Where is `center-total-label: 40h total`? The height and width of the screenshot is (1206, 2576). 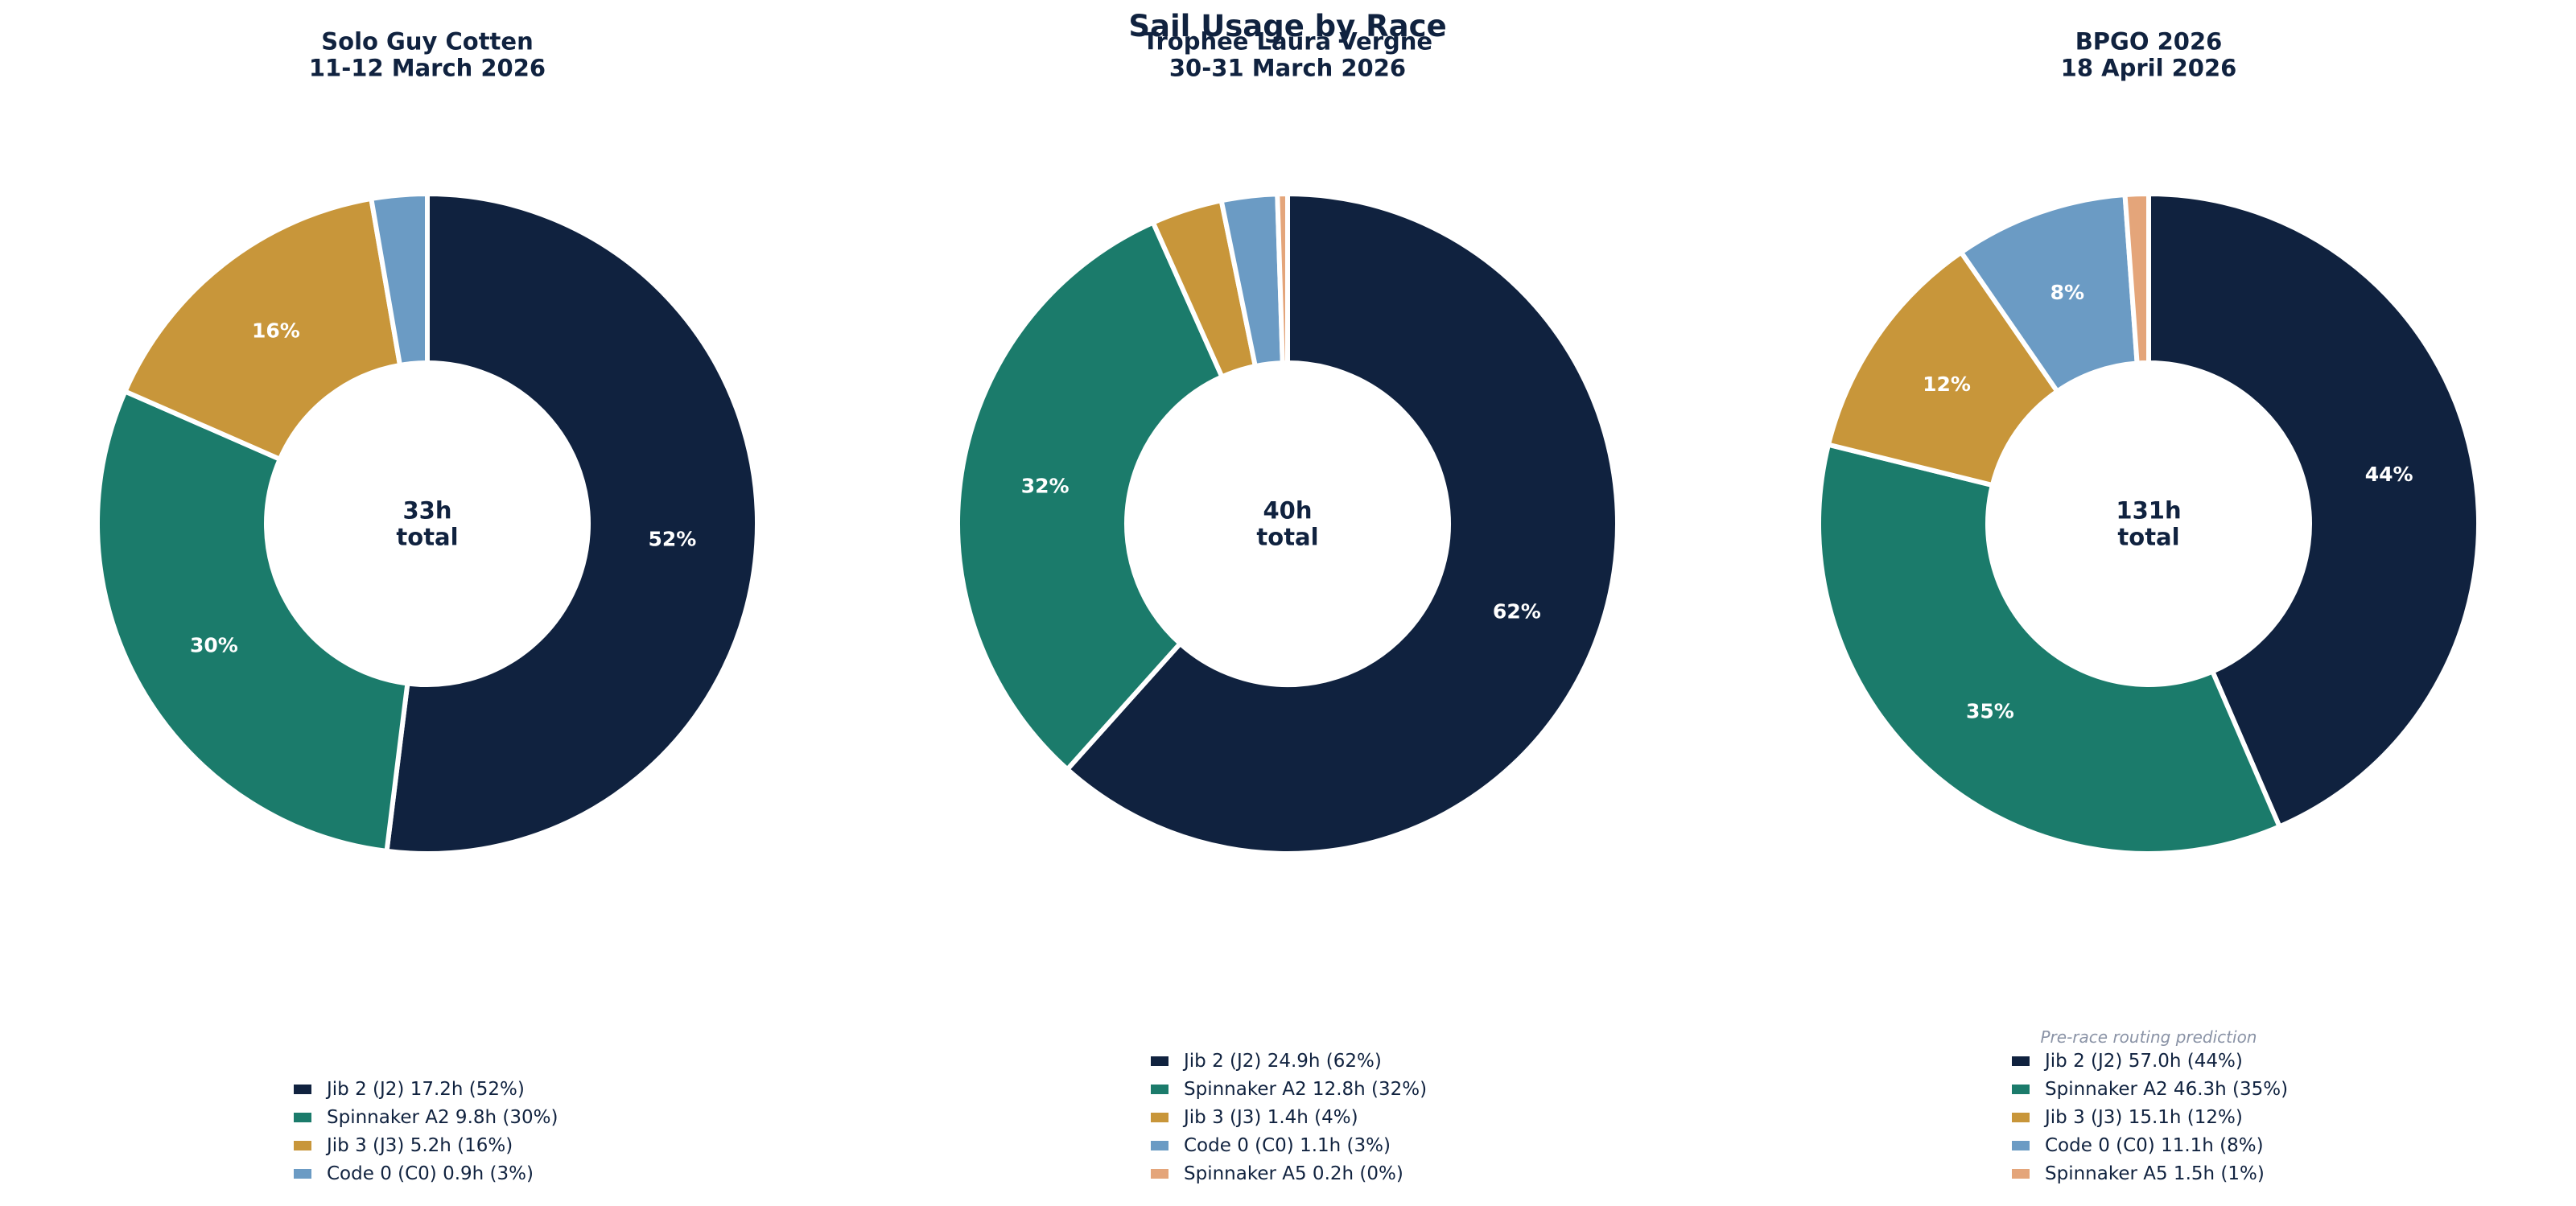 center-total-label: 40h total is located at coordinates (1287, 524).